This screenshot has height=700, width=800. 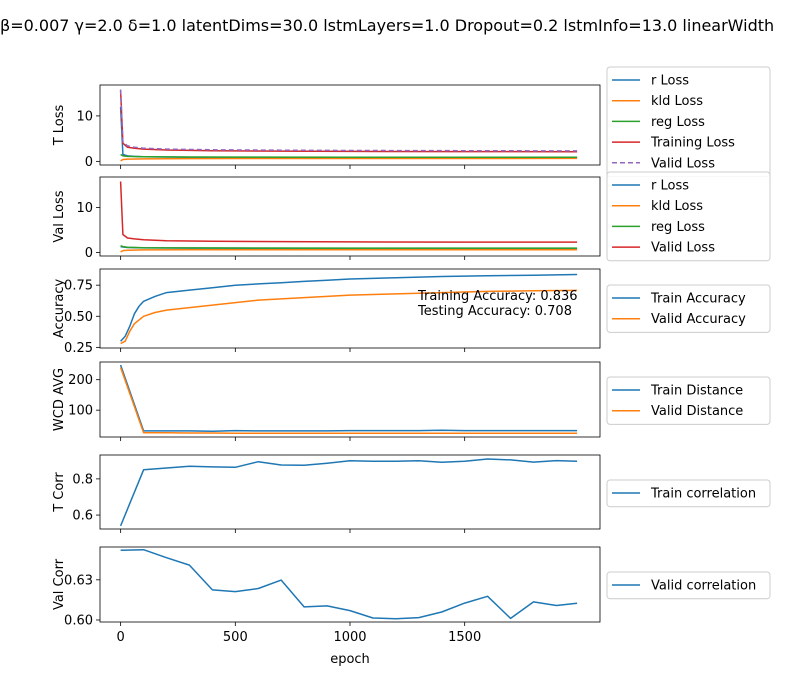 I want to click on y-axis-label: Val Loss, so click(x=59, y=216).